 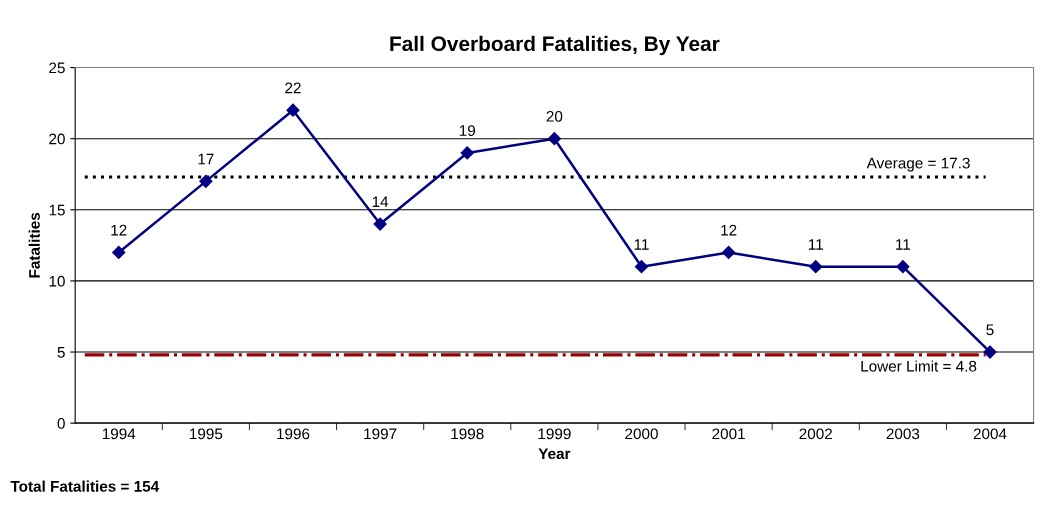 What do you see at coordinates (61, 423) in the screenshot?
I see `y-tick-label: 0` at bounding box center [61, 423].